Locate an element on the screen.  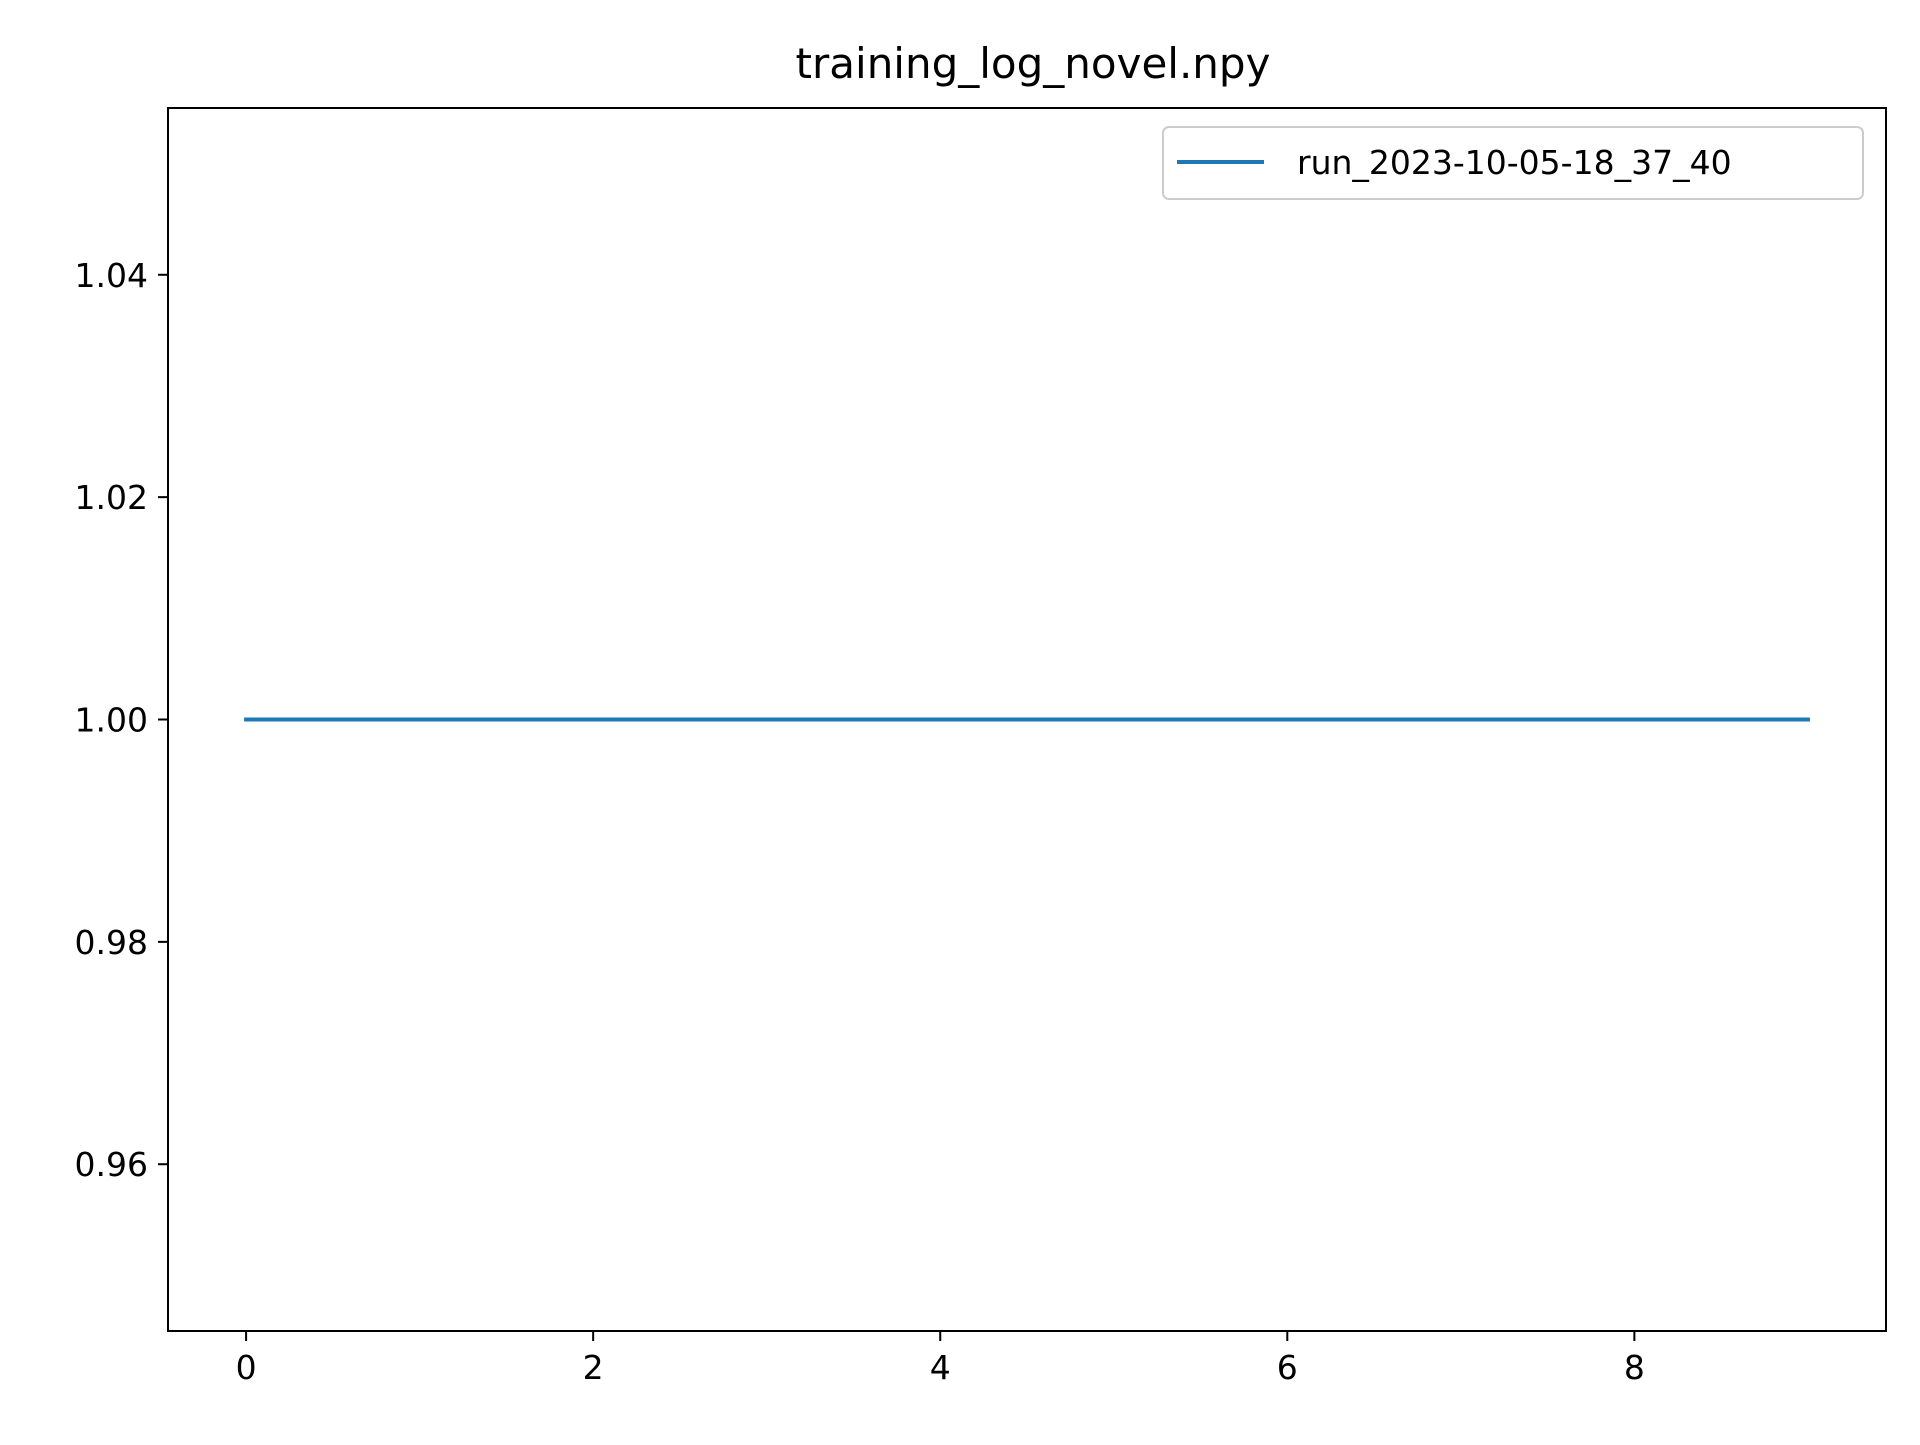
x-tick-label: 4 is located at coordinates (940, 1367).